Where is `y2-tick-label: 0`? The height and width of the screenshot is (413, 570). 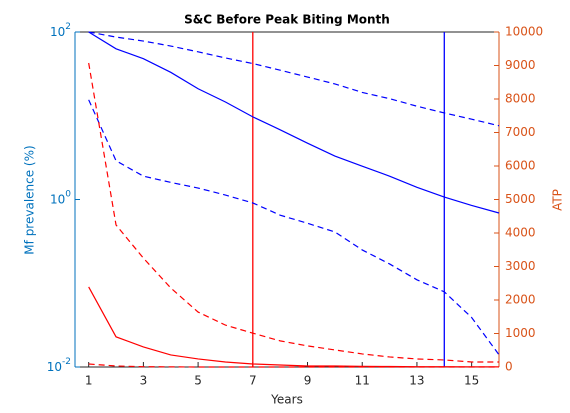 y2-tick-label: 0 is located at coordinates (509, 367).